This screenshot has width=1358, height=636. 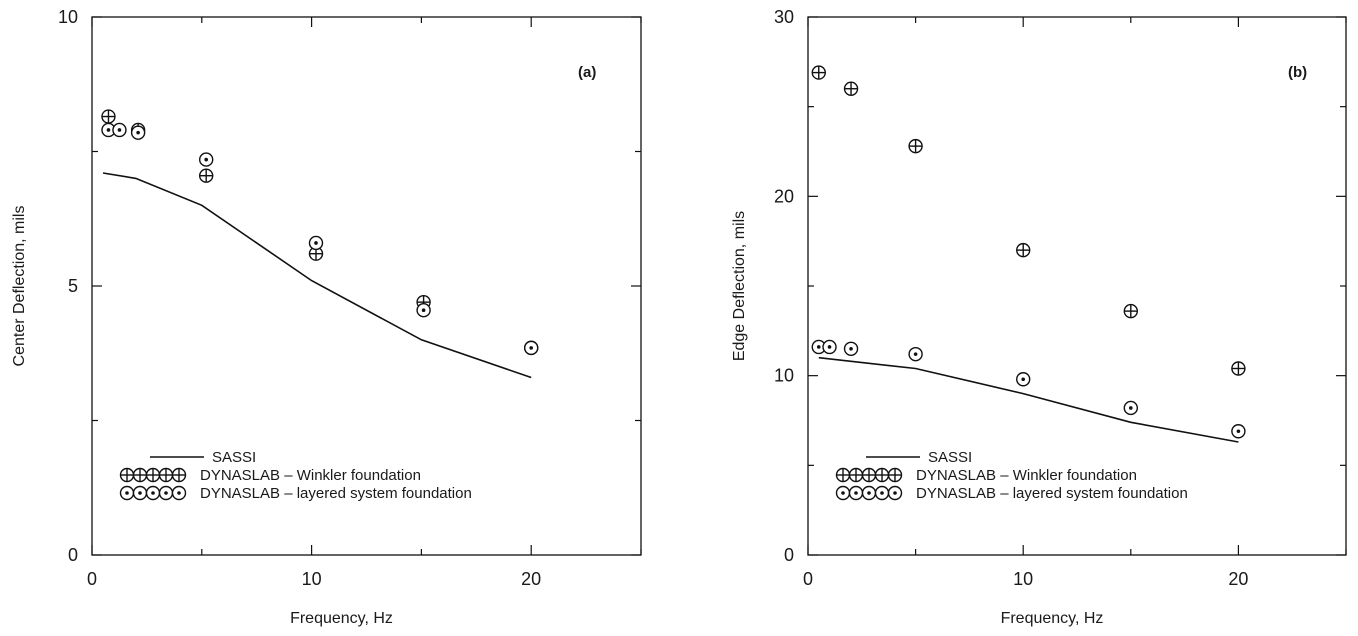 What do you see at coordinates (19, 286) in the screenshot?
I see `y-axis-label: Center Deflection, mils` at bounding box center [19, 286].